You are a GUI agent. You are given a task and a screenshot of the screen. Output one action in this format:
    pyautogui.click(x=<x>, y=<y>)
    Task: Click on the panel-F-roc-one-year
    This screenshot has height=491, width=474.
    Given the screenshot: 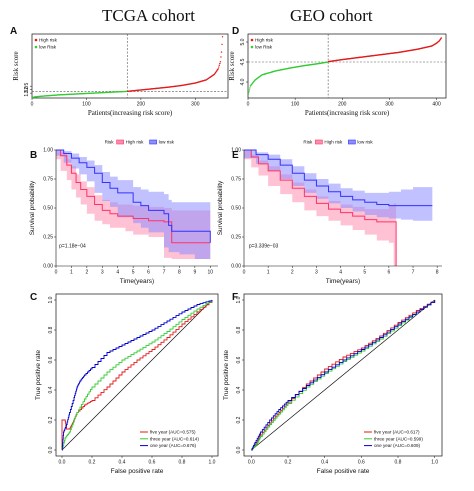 What is the action you would take?
    pyautogui.click(x=343, y=375)
    